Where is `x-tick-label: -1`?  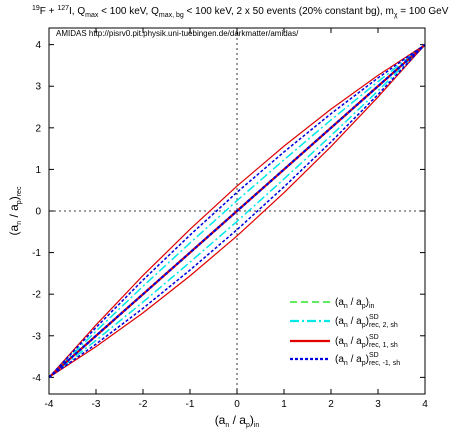
x-tick-label: -1 is located at coordinates (190, 404).